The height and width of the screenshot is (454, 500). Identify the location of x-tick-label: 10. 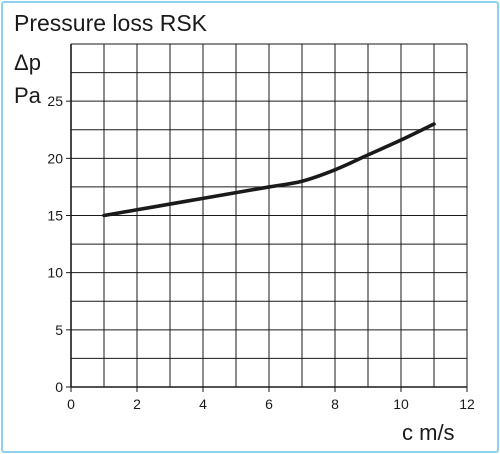
(401, 404).